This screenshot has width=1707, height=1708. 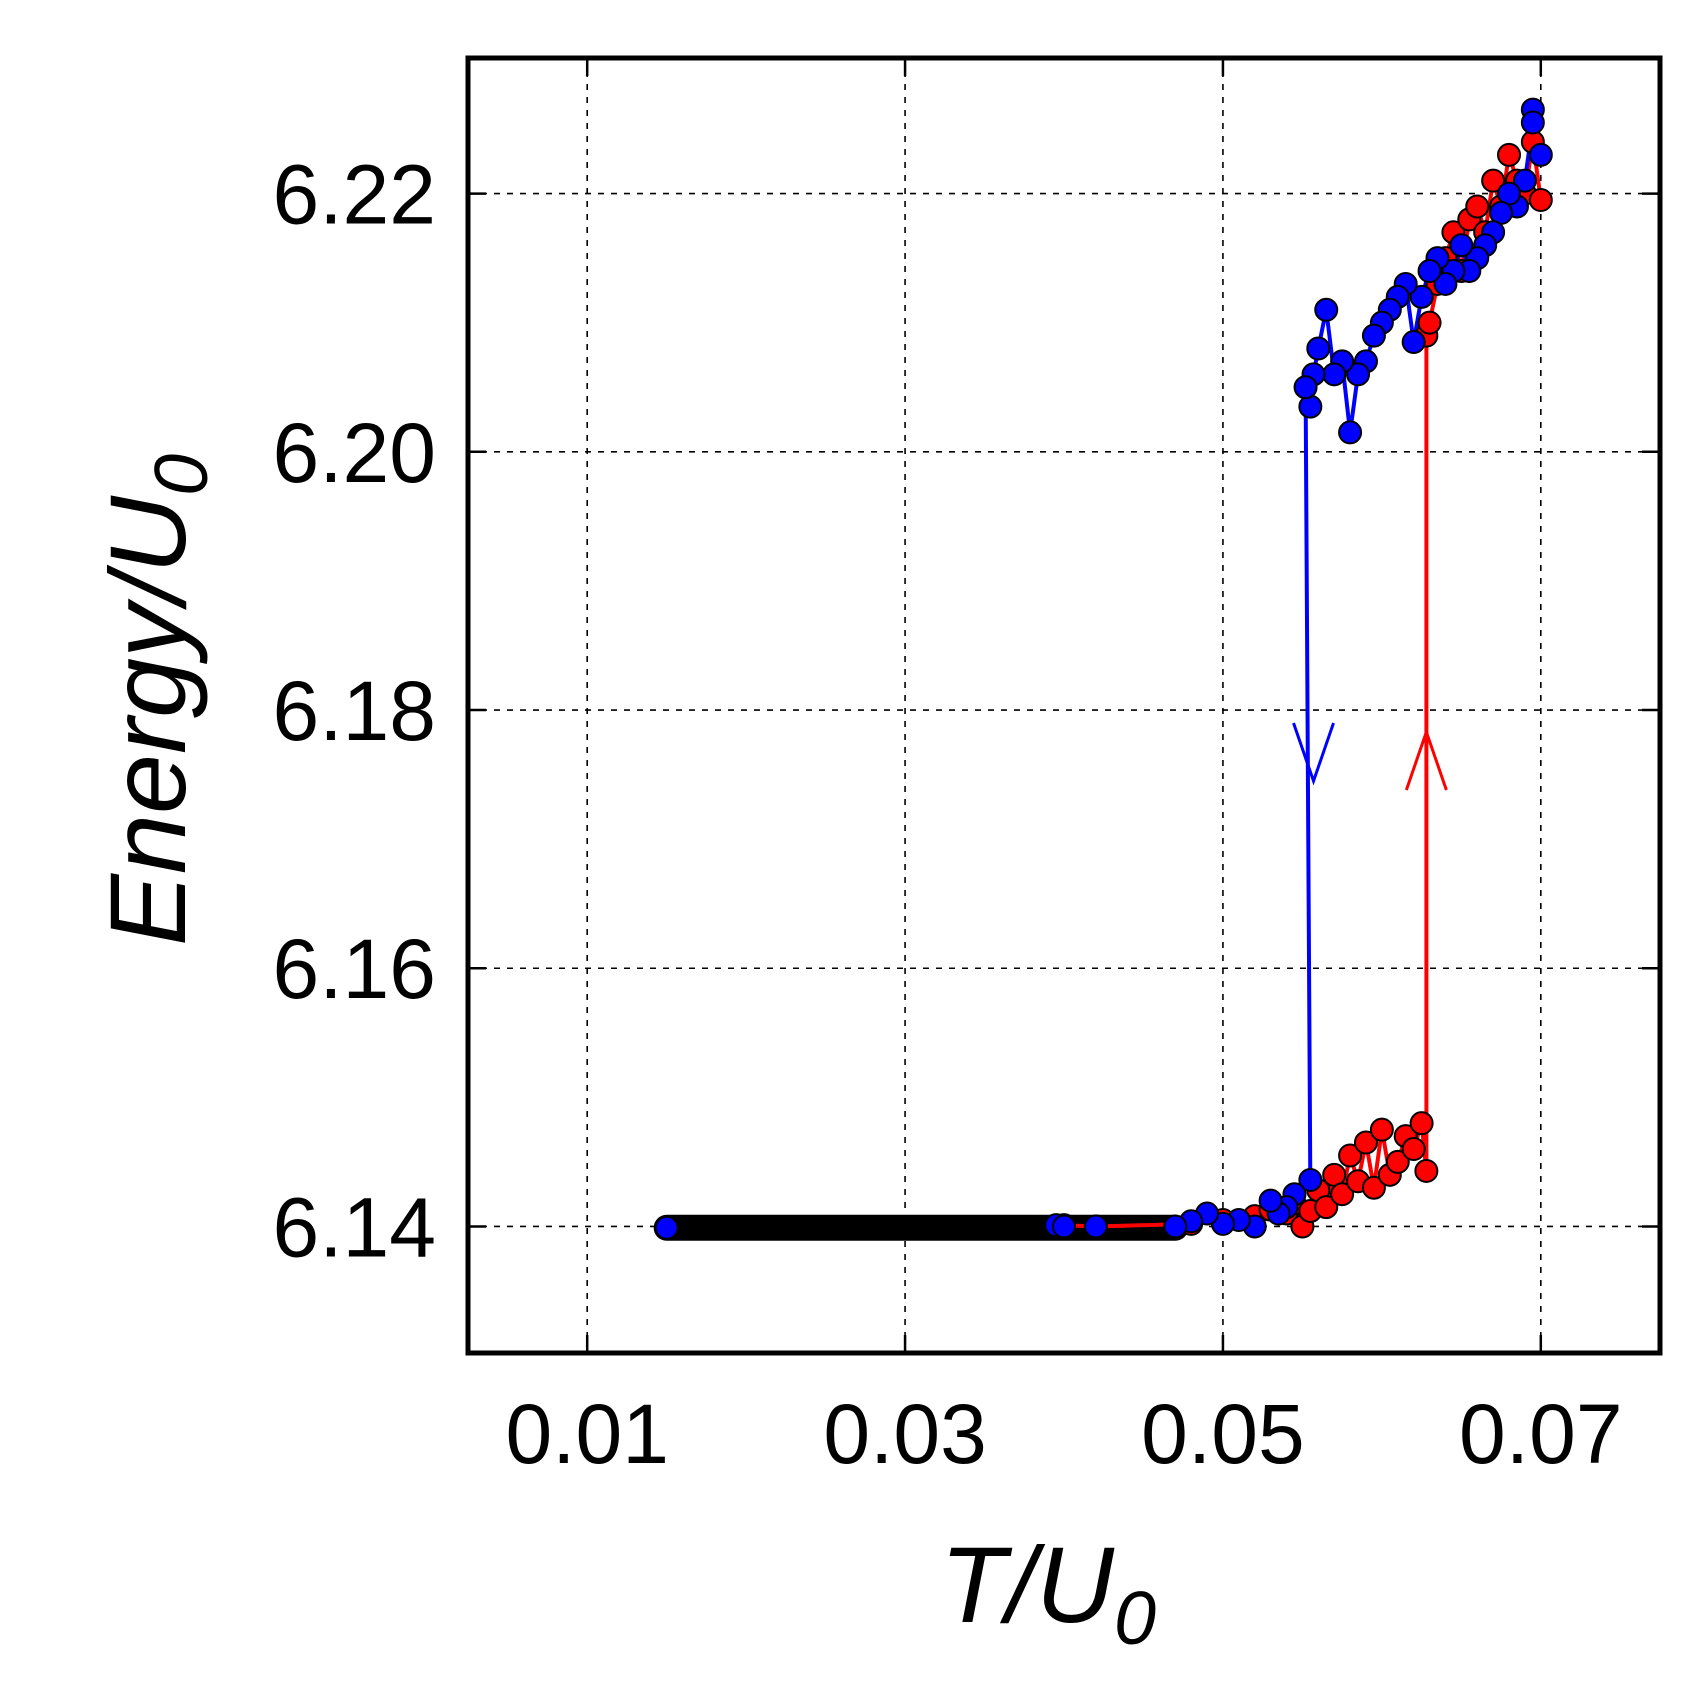 What do you see at coordinates (355, 969) in the screenshot?
I see `y-tick-label: 6.16` at bounding box center [355, 969].